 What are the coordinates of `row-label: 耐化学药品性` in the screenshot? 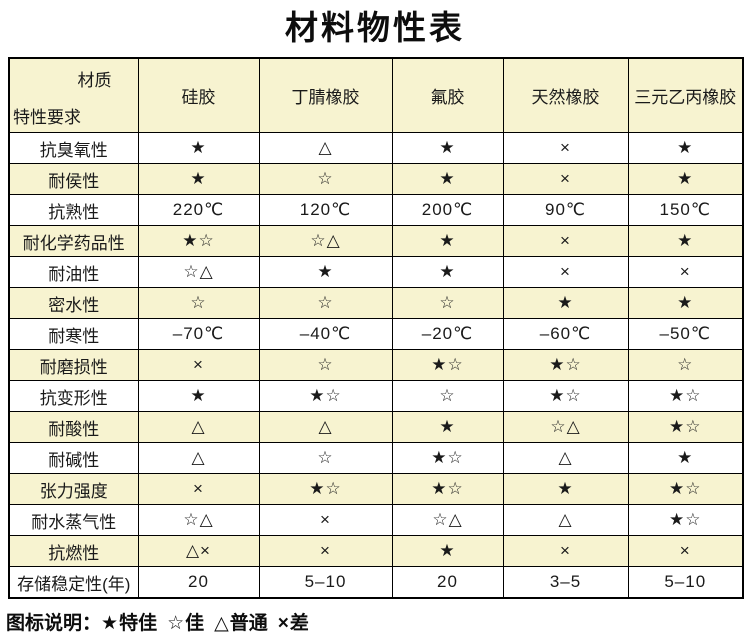 It's located at (73, 241).